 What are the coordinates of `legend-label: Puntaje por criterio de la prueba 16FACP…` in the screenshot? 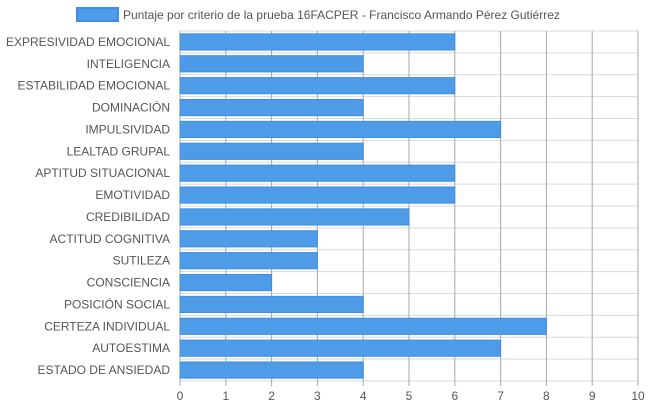 It's located at (341, 15).